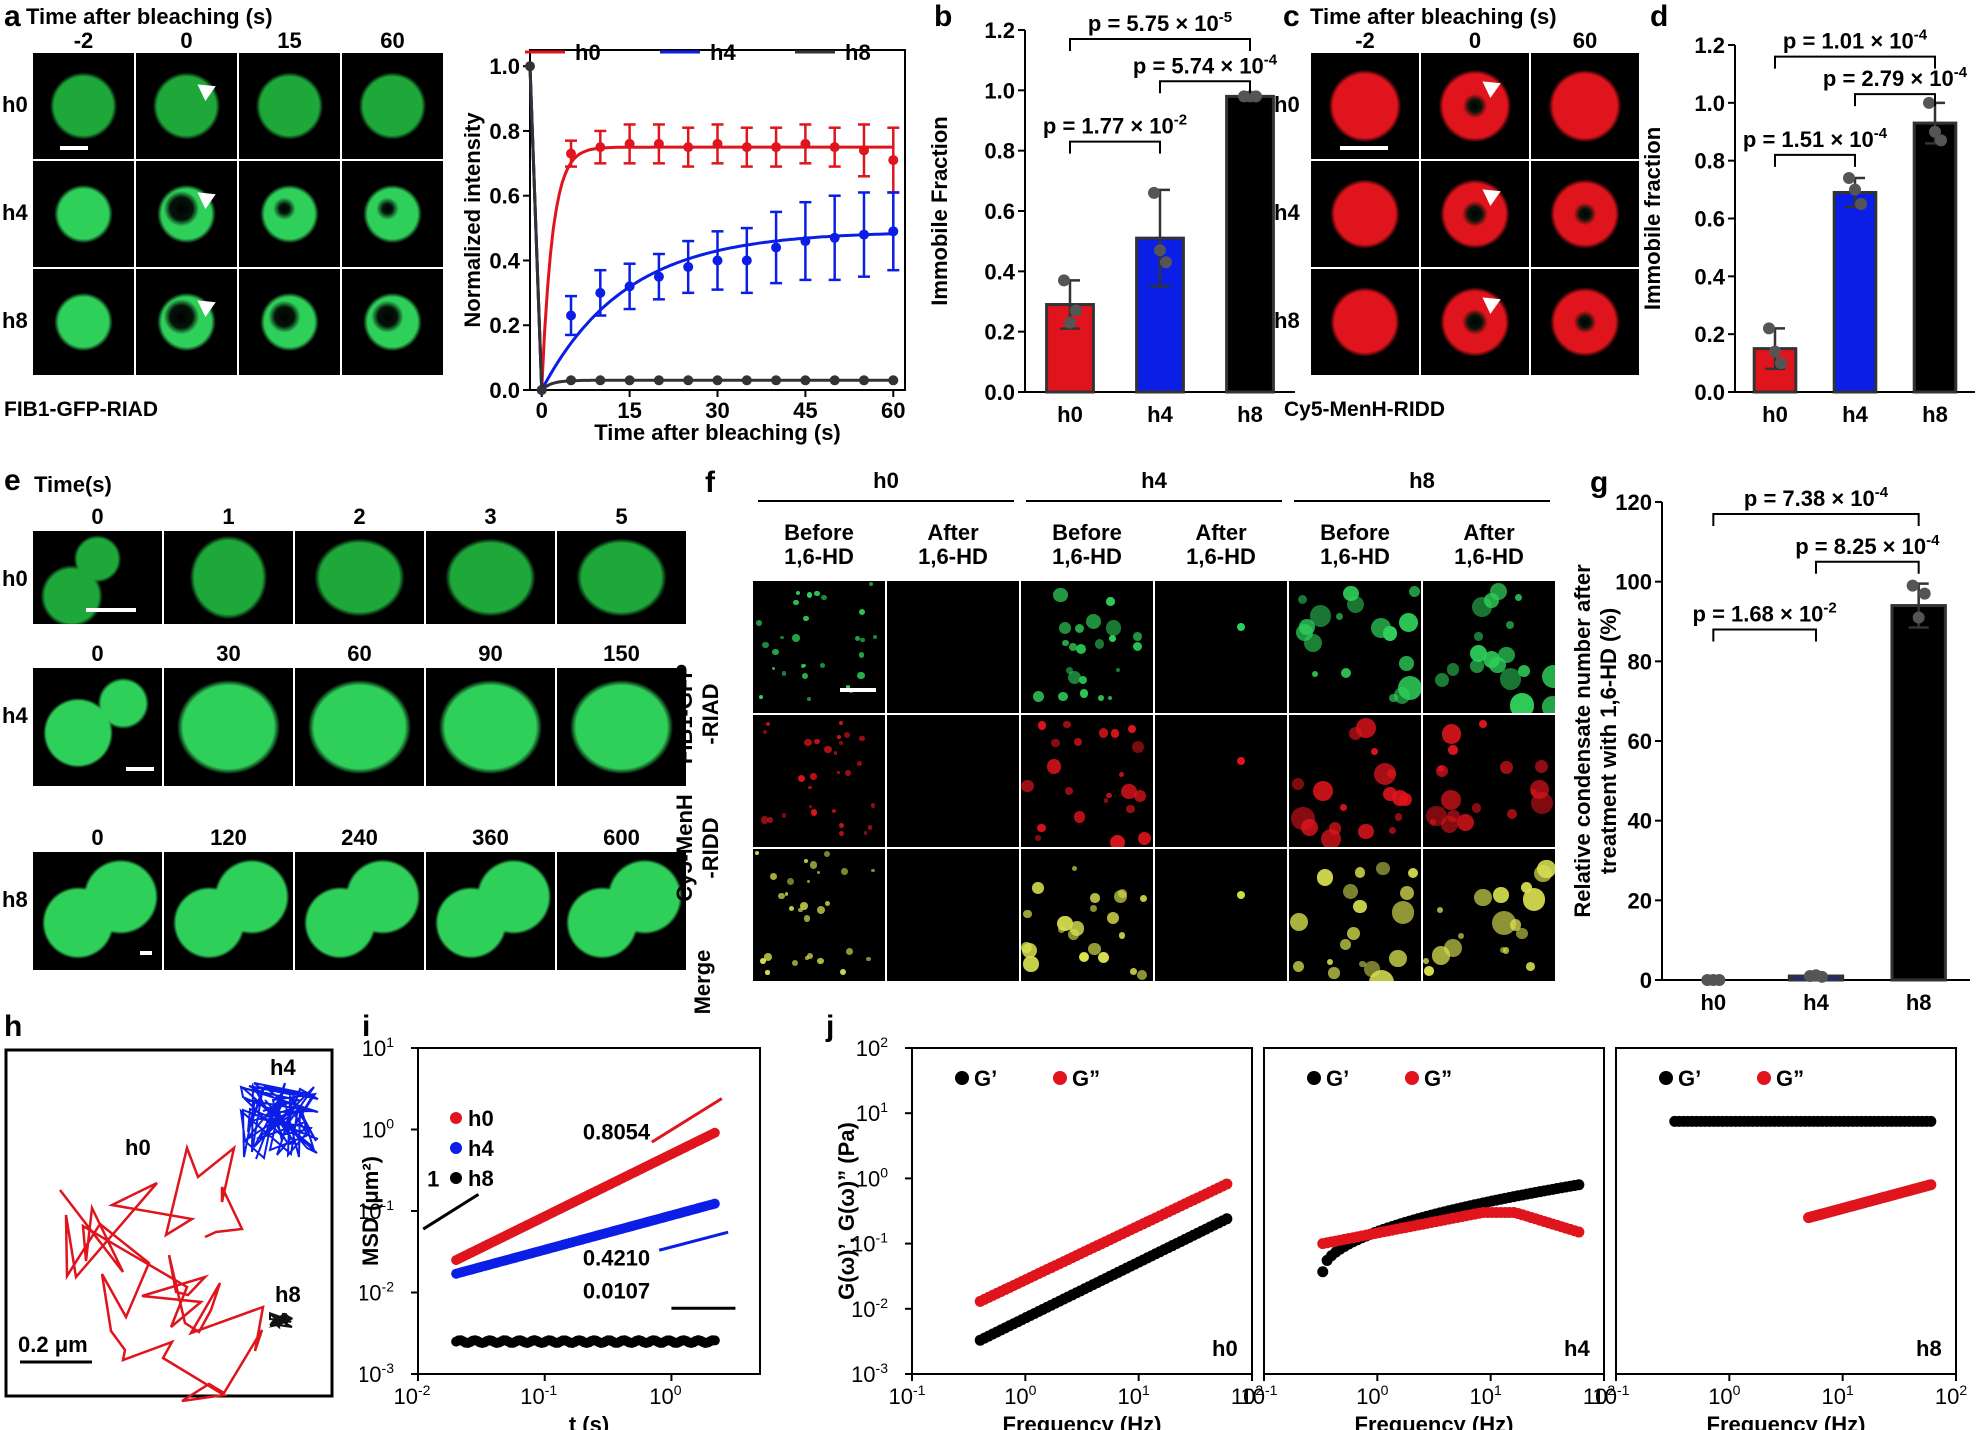 The height and width of the screenshot is (1430, 1986). What do you see at coordinates (1829, 607) in the screenshot?
I see `p-value-exponent: -2` at bounding box center [1829, 607].